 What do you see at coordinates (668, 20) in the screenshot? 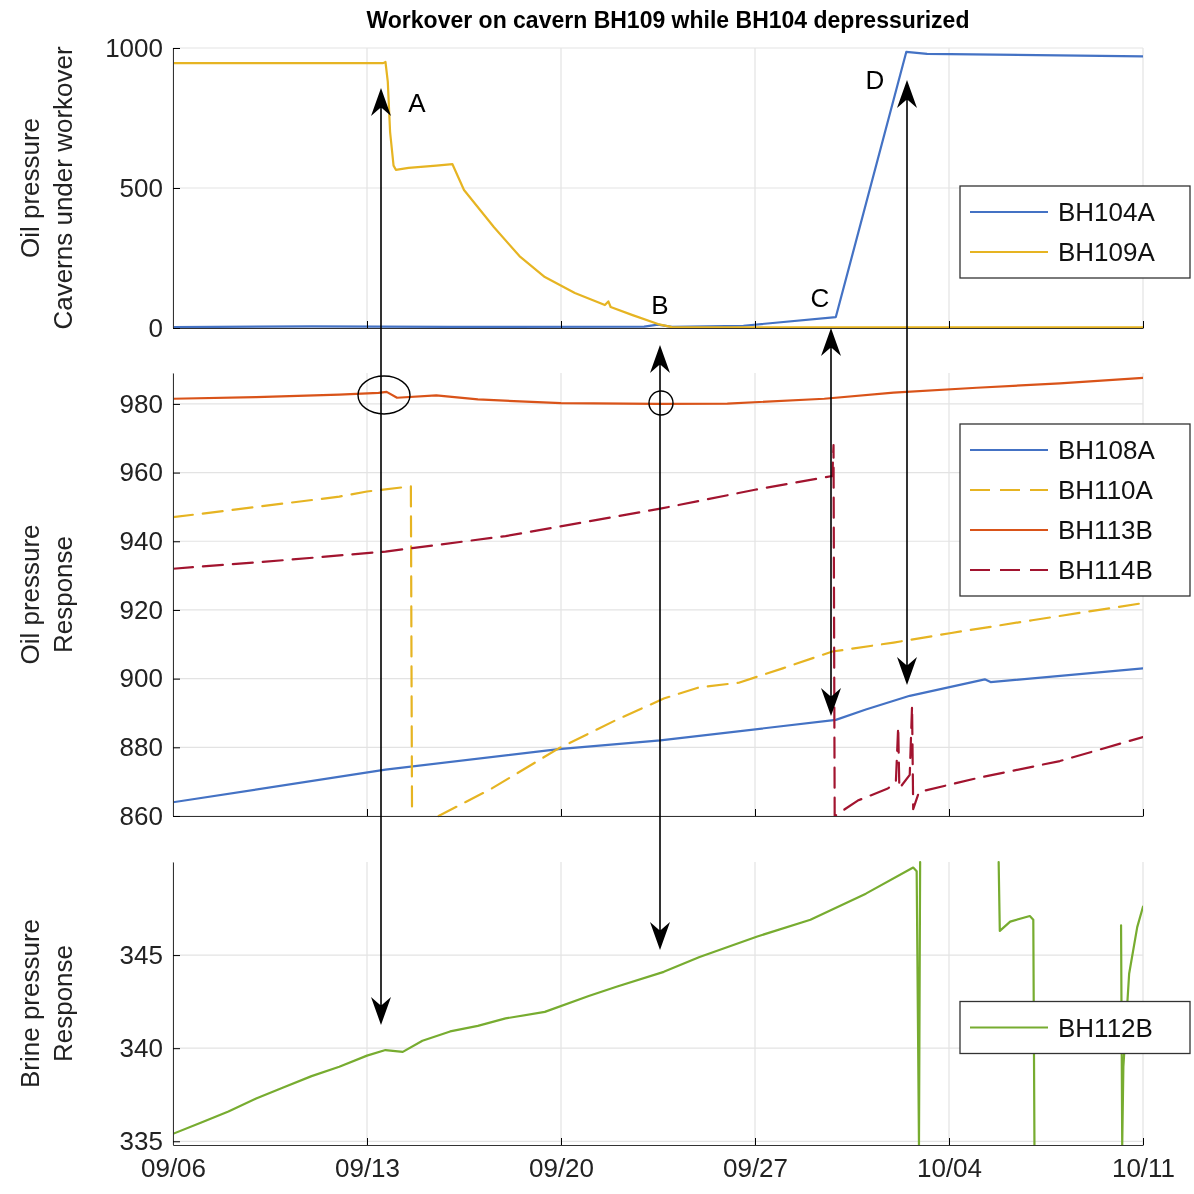
I see `chart-title: Workover on cavern BH109 while BH104 depressurized` at bounding box center [668, 20].